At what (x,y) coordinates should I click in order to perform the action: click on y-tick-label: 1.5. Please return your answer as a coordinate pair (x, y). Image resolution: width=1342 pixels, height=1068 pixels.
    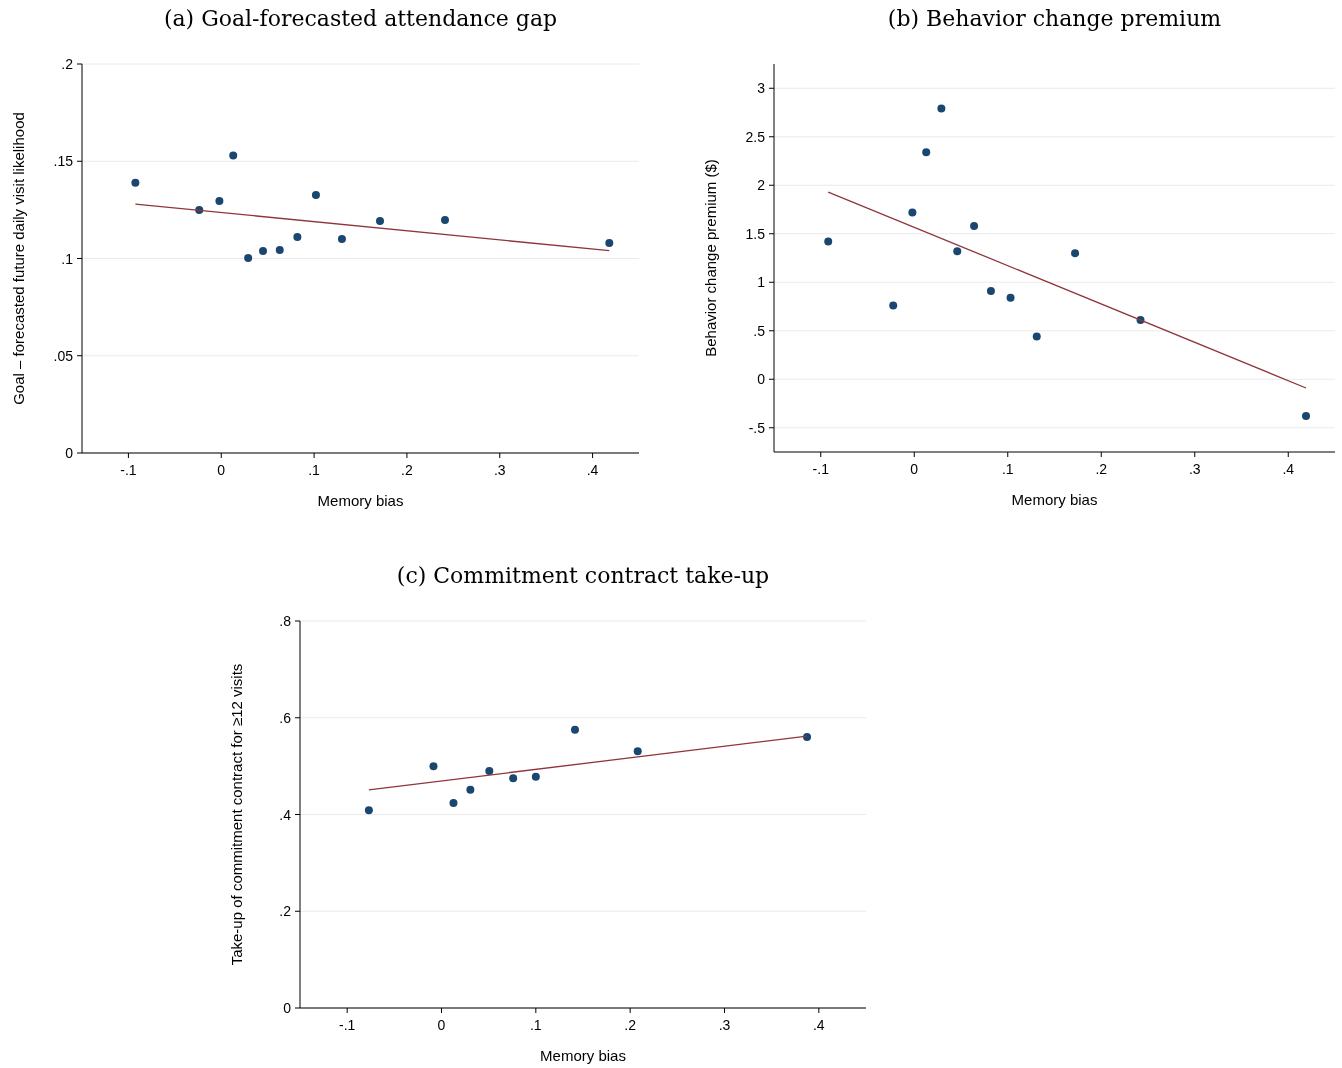
    Looking at the image, I should click on (755, 233).